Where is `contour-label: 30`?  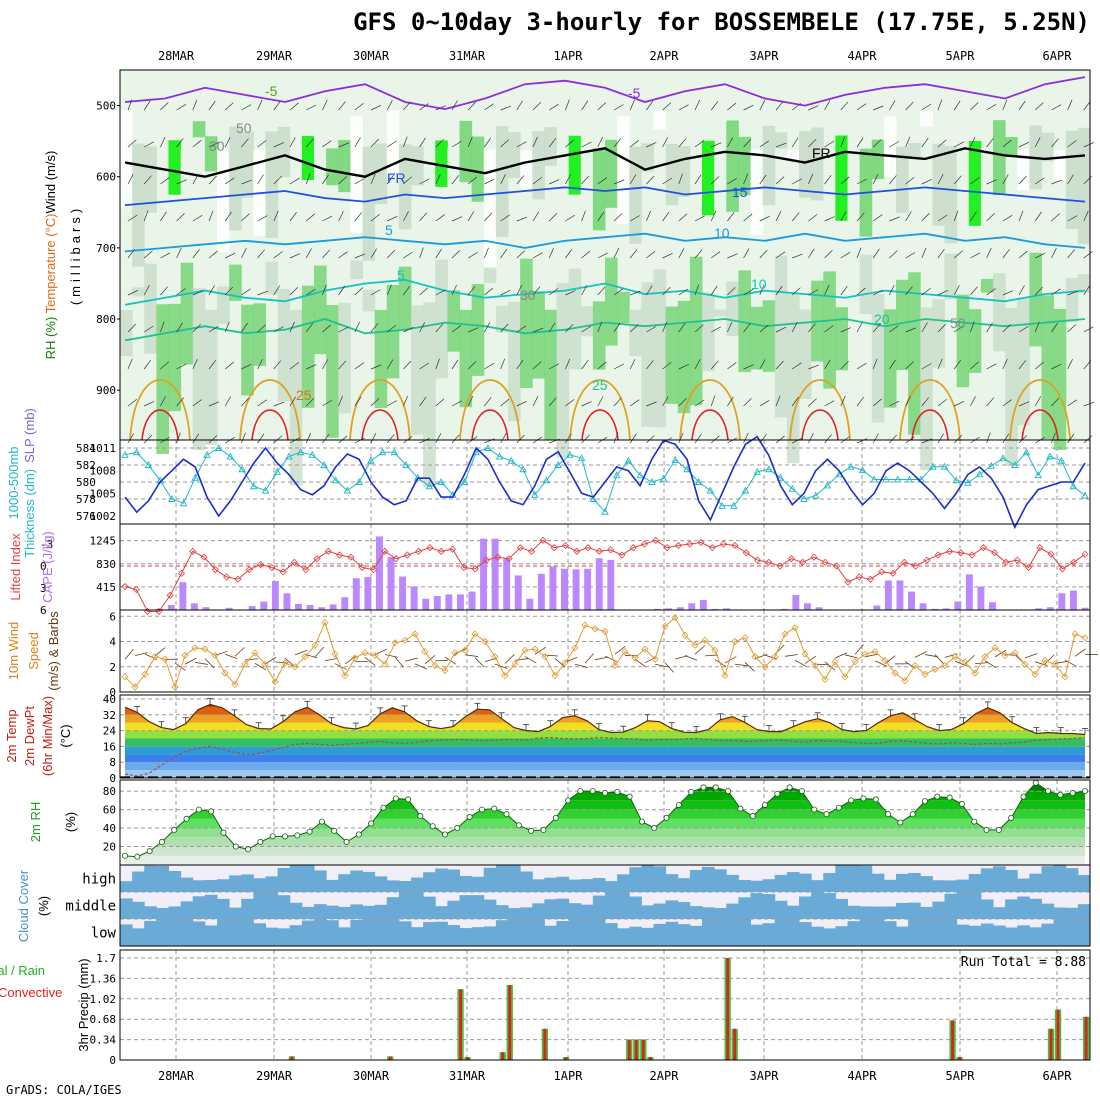
contour-label: 30 is located at coordinates (217, 146).